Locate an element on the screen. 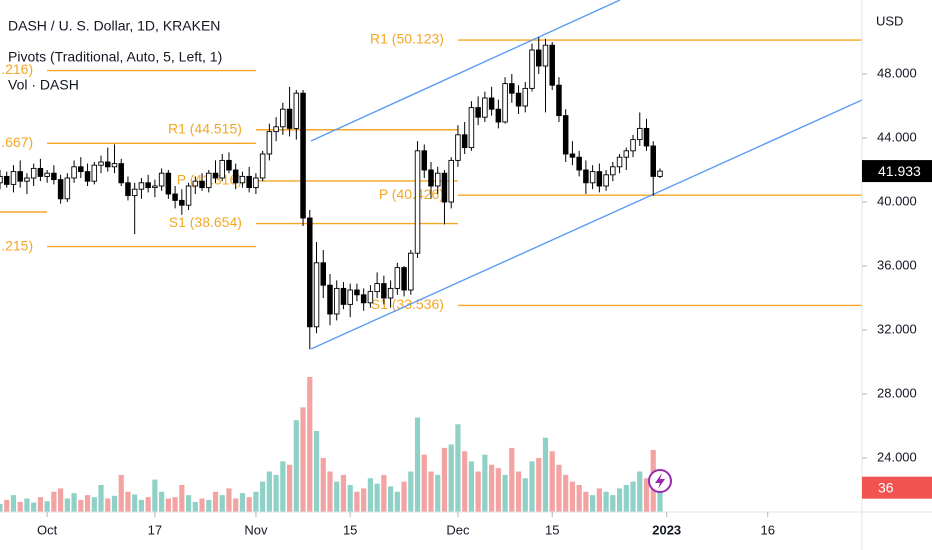 Image resolution: width=932 pixels, height=550 pixels. pivot-label: R1 (50.123) is located at coordinates (407, 39).